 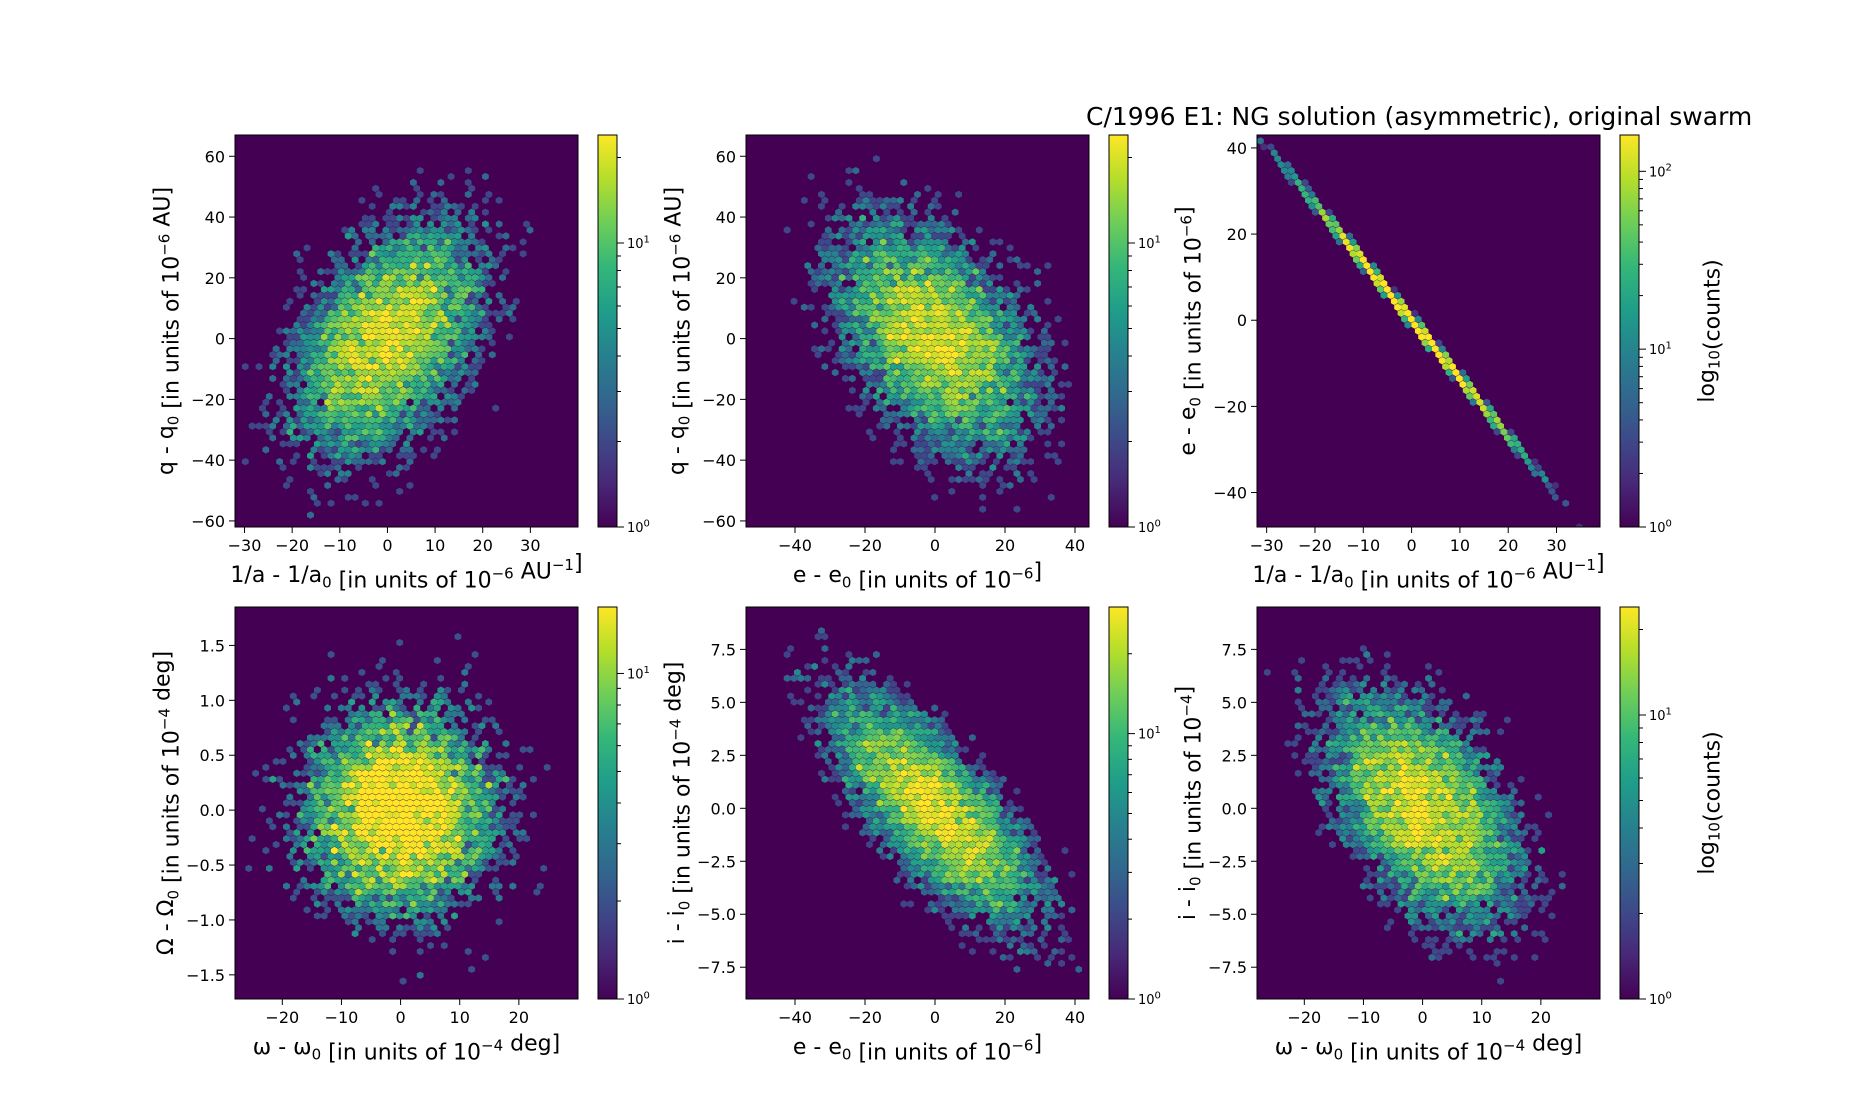 What do you see at coordinates (726, 278) in the screenshot?
I see `y-tick-label: 20` at bounding box center [726, 278].